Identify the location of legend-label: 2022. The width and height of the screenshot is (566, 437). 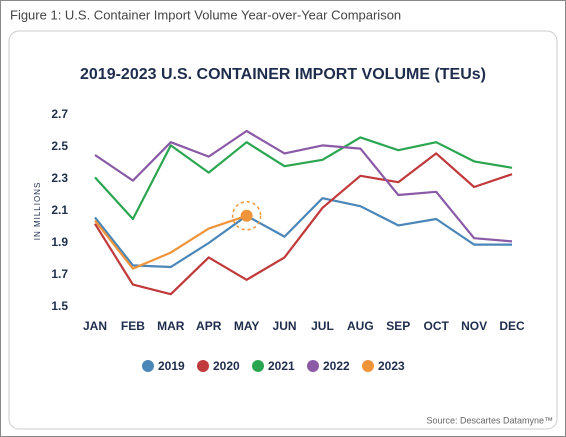
(336, 366).